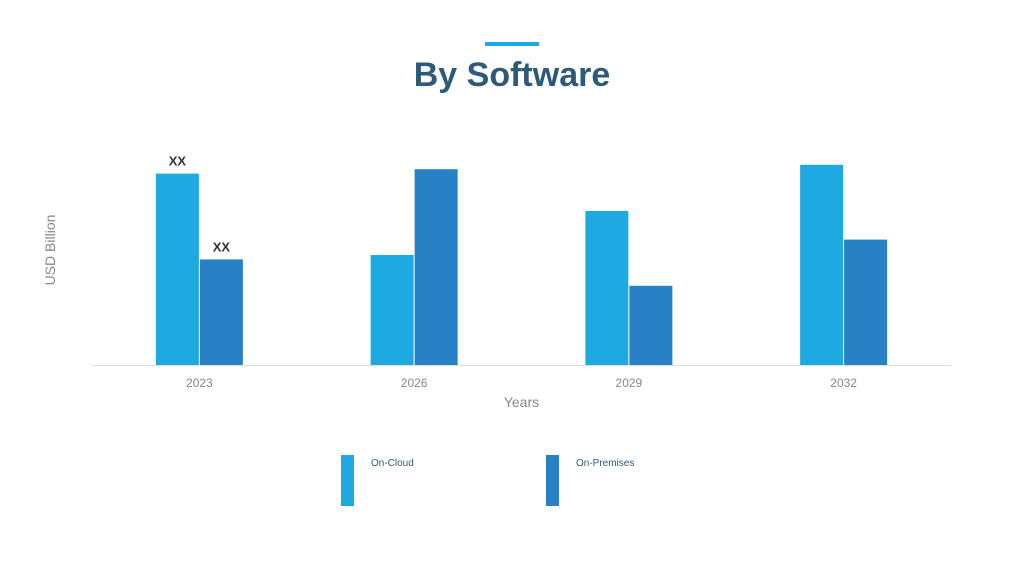 The height and width of the screenshot is (576, 1024). Describe the element at coordinates (822, 264) in the screenshot. I see `bar-on-cloud-2032` at that location.